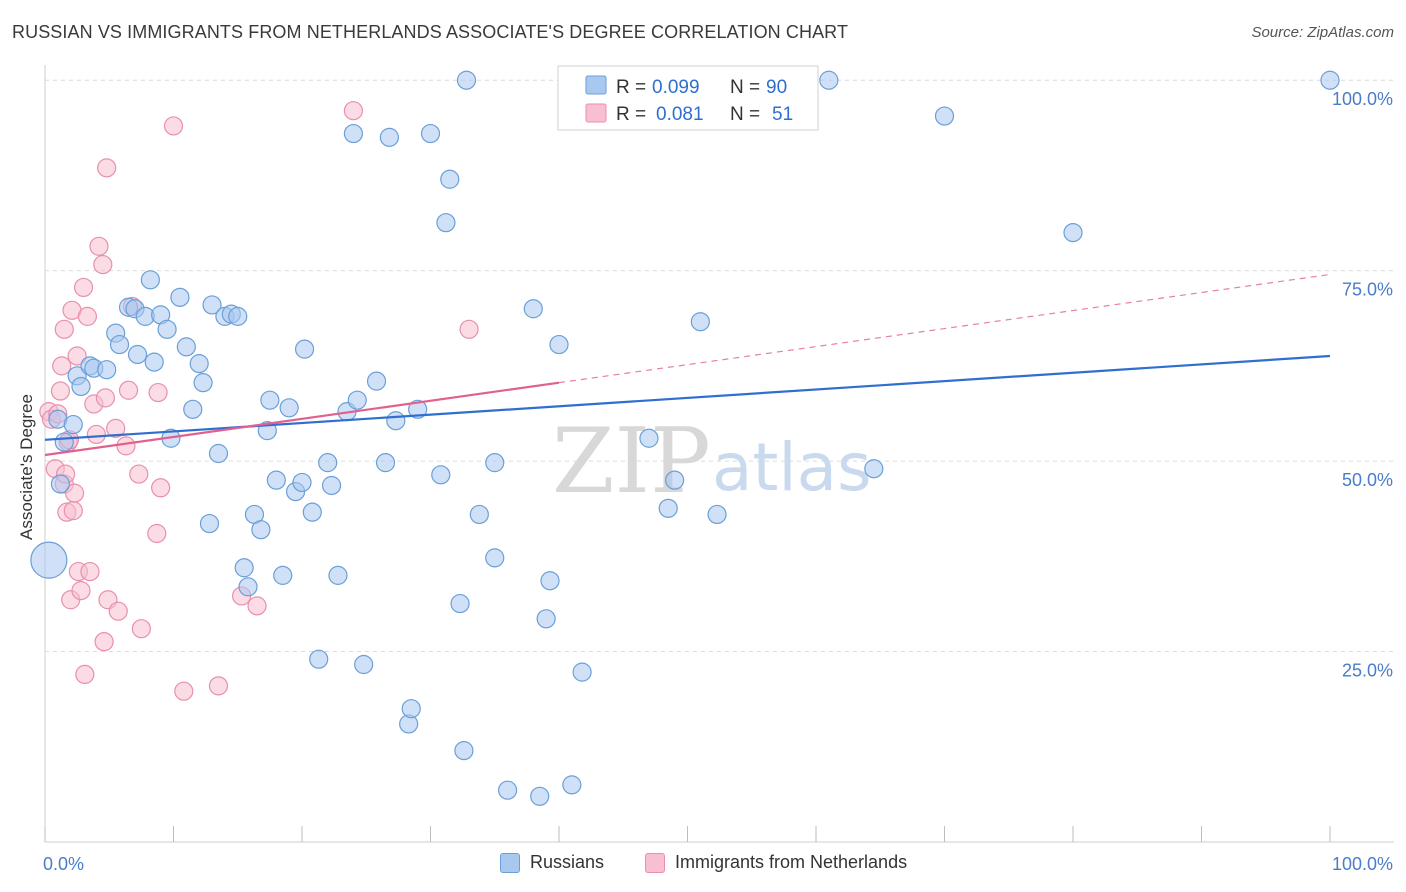 The width and height of the screenshot is (1406, 892). Describe the element at coordinates (552, 862) in the screenshot. I see `legend-item-russians: Russians` at that location.